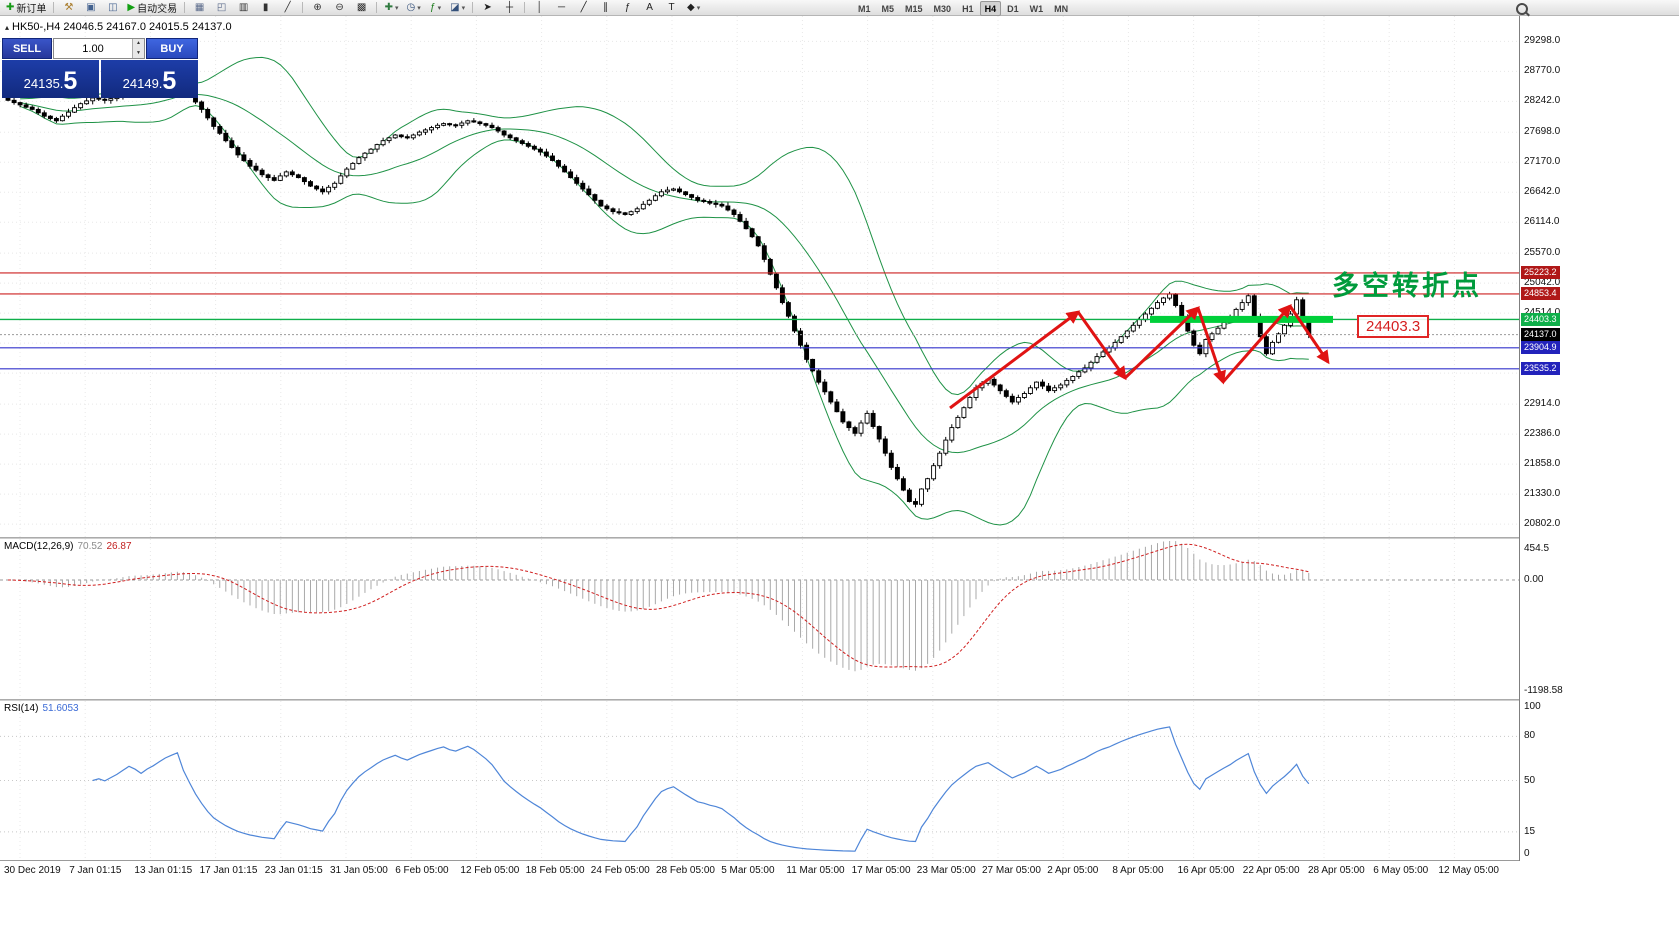 Image resolution: width=1679 pixels, height=943 pixels. I want to click on fibonacci-button: ƒ, so click(627, 8).